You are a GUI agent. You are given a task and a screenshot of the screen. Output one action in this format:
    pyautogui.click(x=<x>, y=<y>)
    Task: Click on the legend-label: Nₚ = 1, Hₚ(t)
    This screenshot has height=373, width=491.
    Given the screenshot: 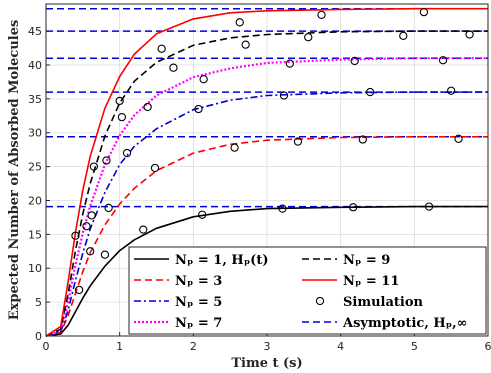 What is the action you would take?
    pyautogui.click(x=221, y=260)
    